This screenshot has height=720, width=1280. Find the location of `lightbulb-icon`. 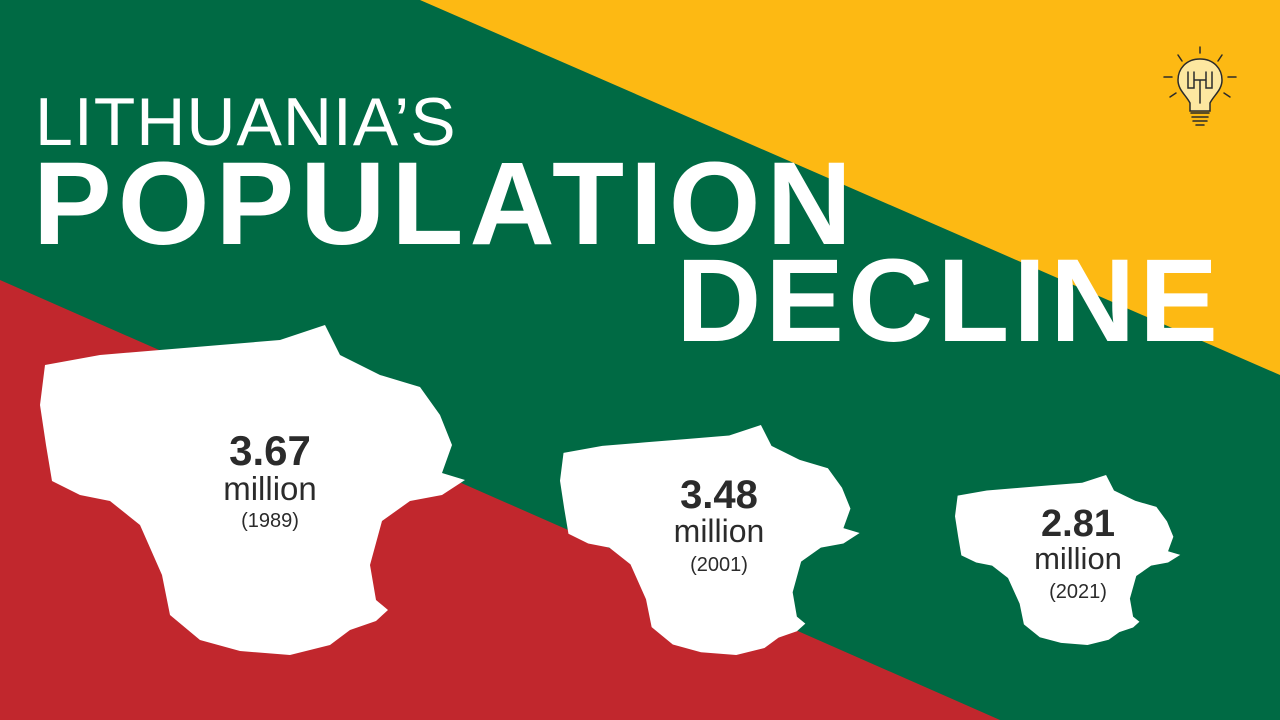

lightbulb-icon is located at coordinates (1200, 86).